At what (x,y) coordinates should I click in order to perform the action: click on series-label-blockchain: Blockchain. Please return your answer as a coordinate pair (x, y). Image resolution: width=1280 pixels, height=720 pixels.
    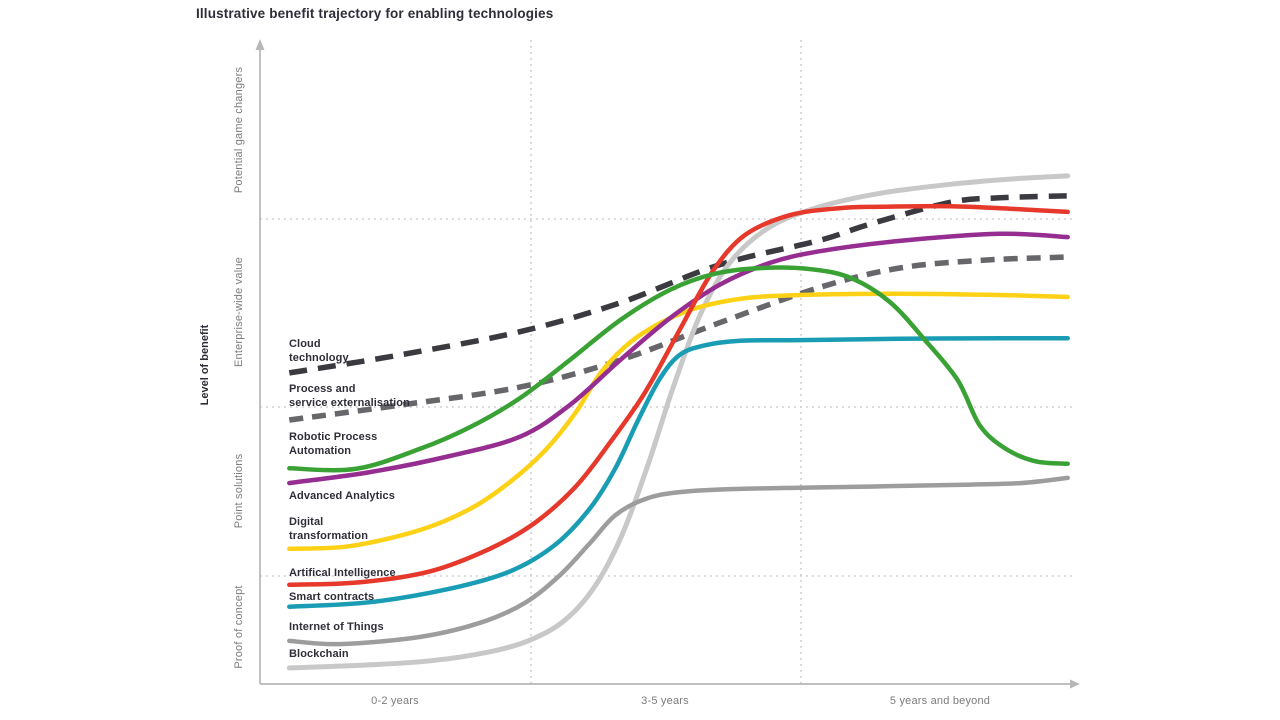
    Looking at the image, I should click on (319, 654).